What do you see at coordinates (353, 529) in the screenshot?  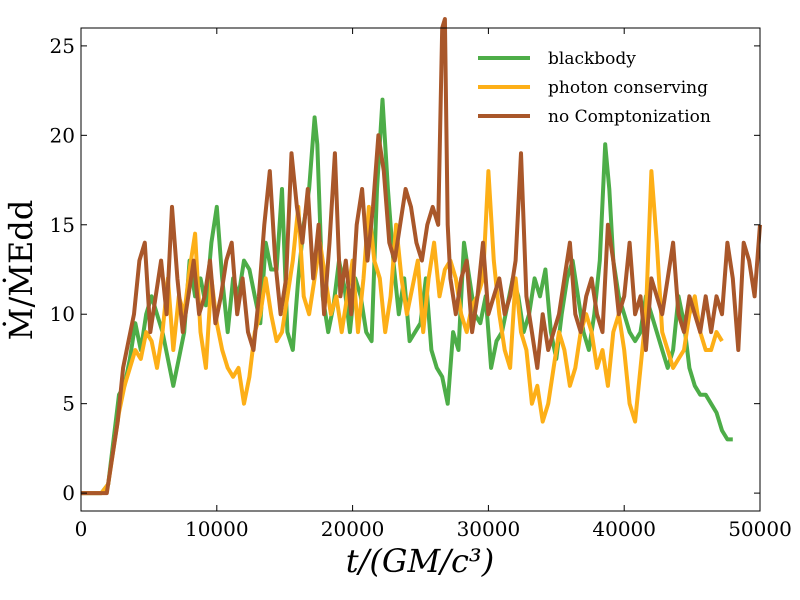 I see `x-tick-label: 20000` at bounding box center [353, 529].